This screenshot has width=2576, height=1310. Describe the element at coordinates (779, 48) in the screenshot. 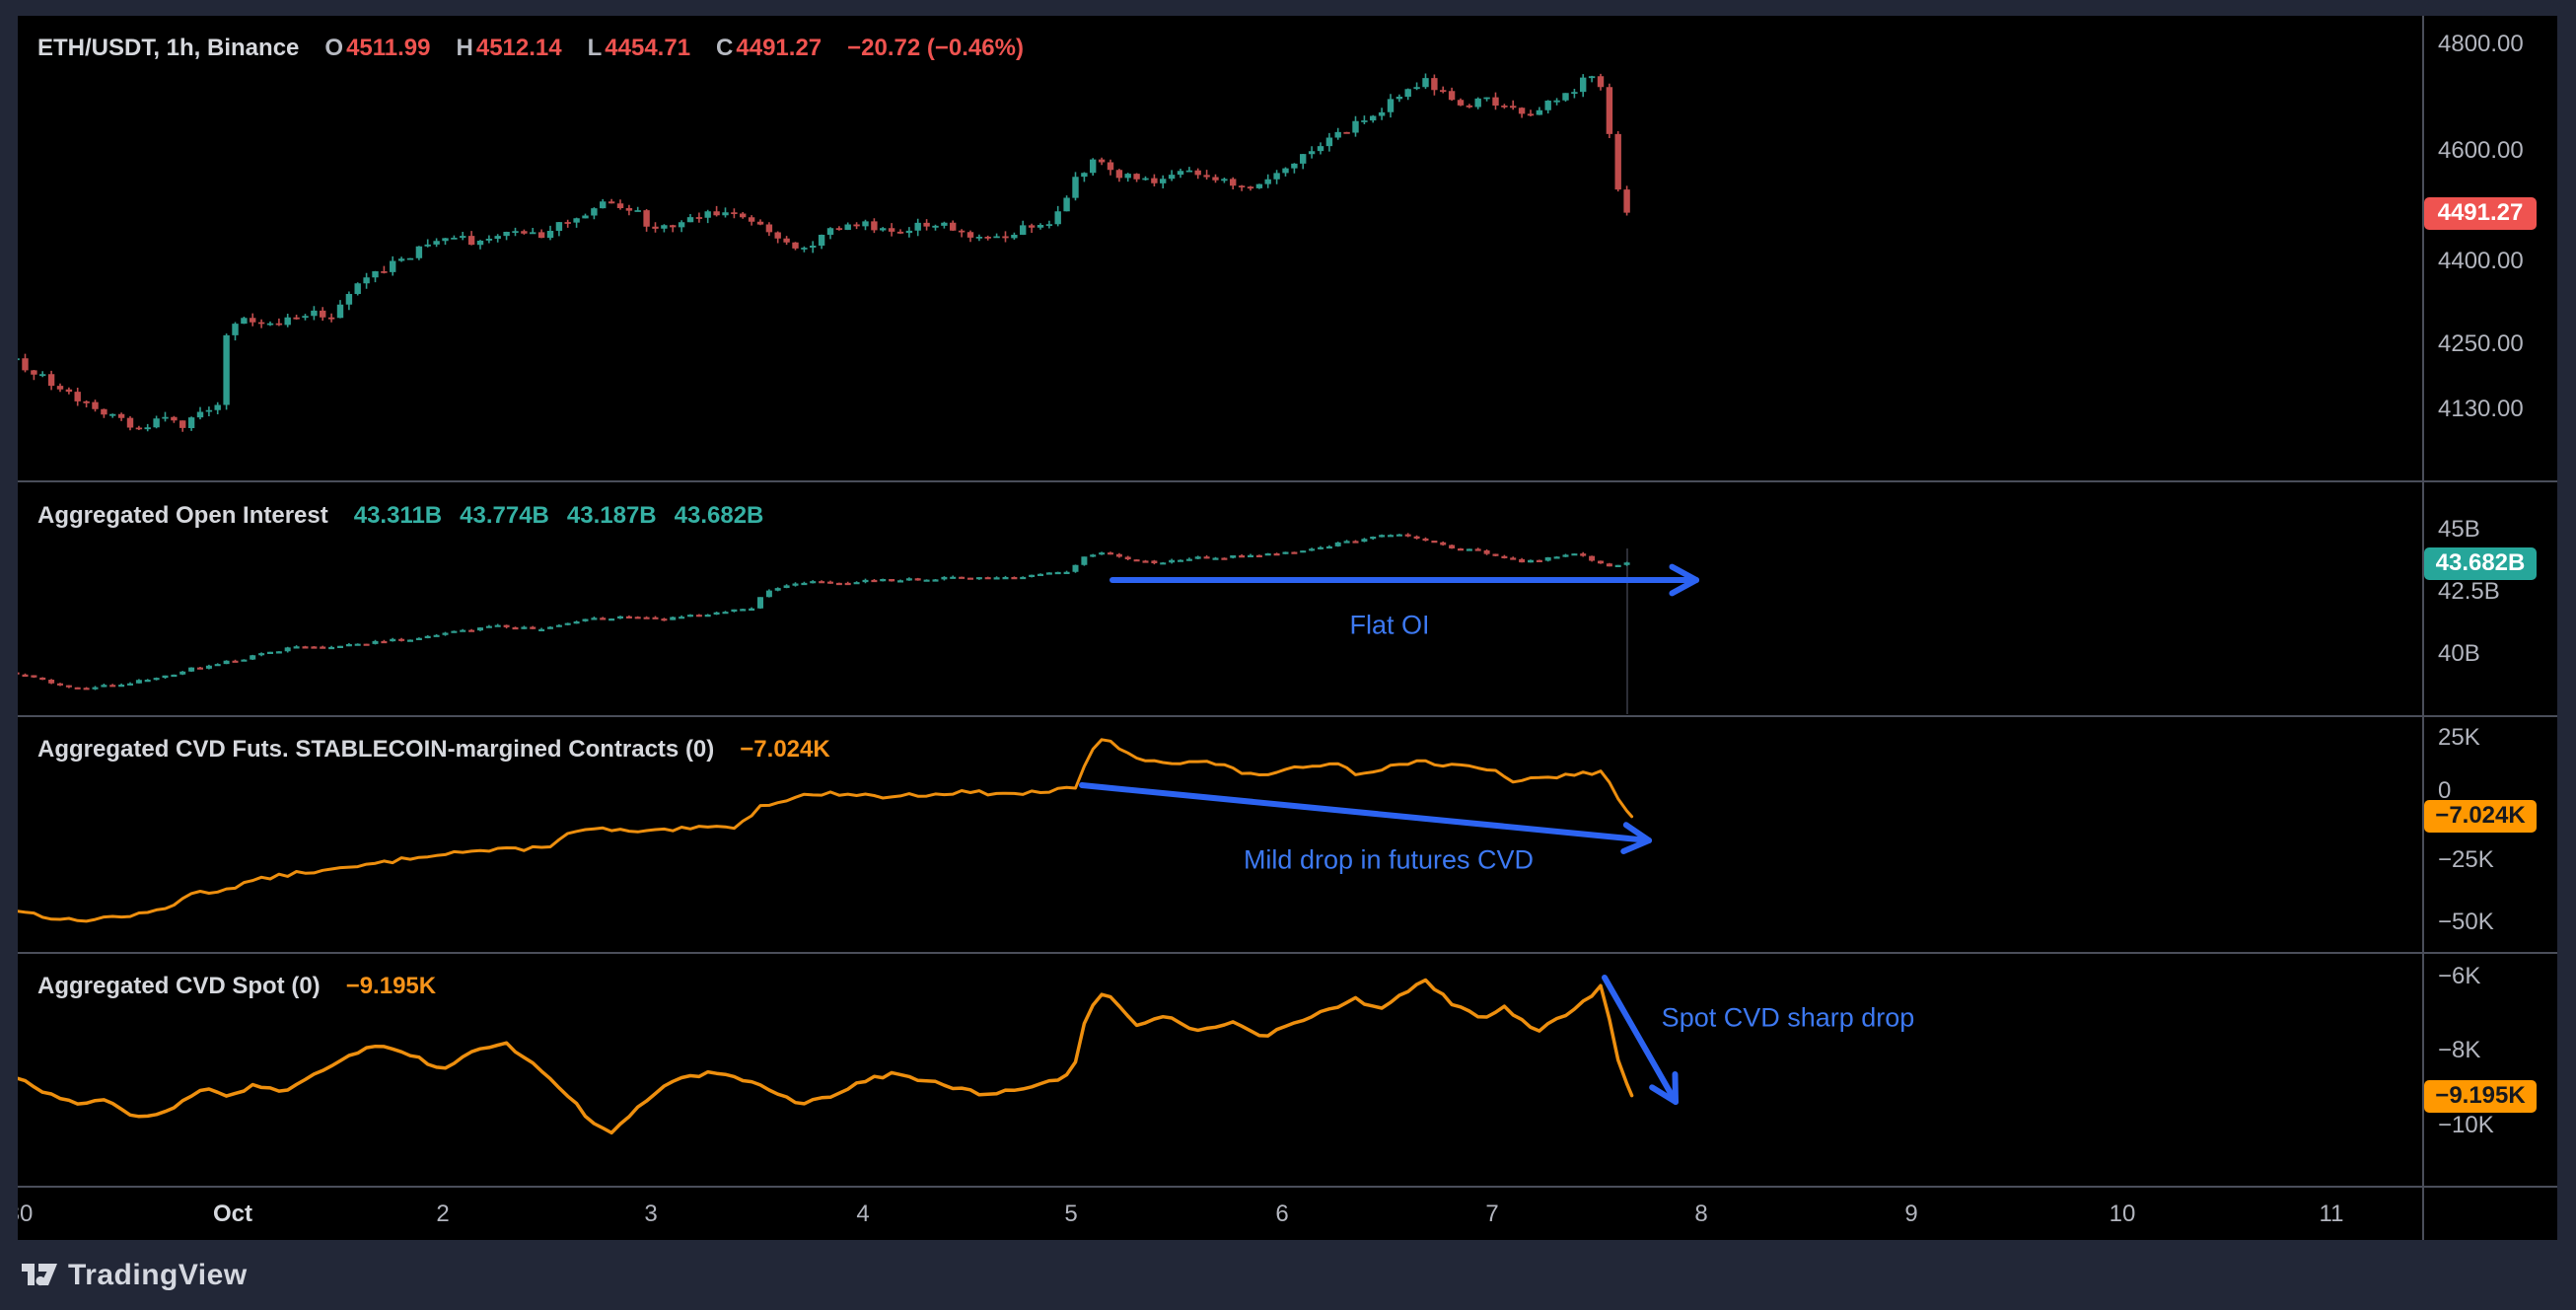

I see `ohlc-close-value: 4491.27` at that location.